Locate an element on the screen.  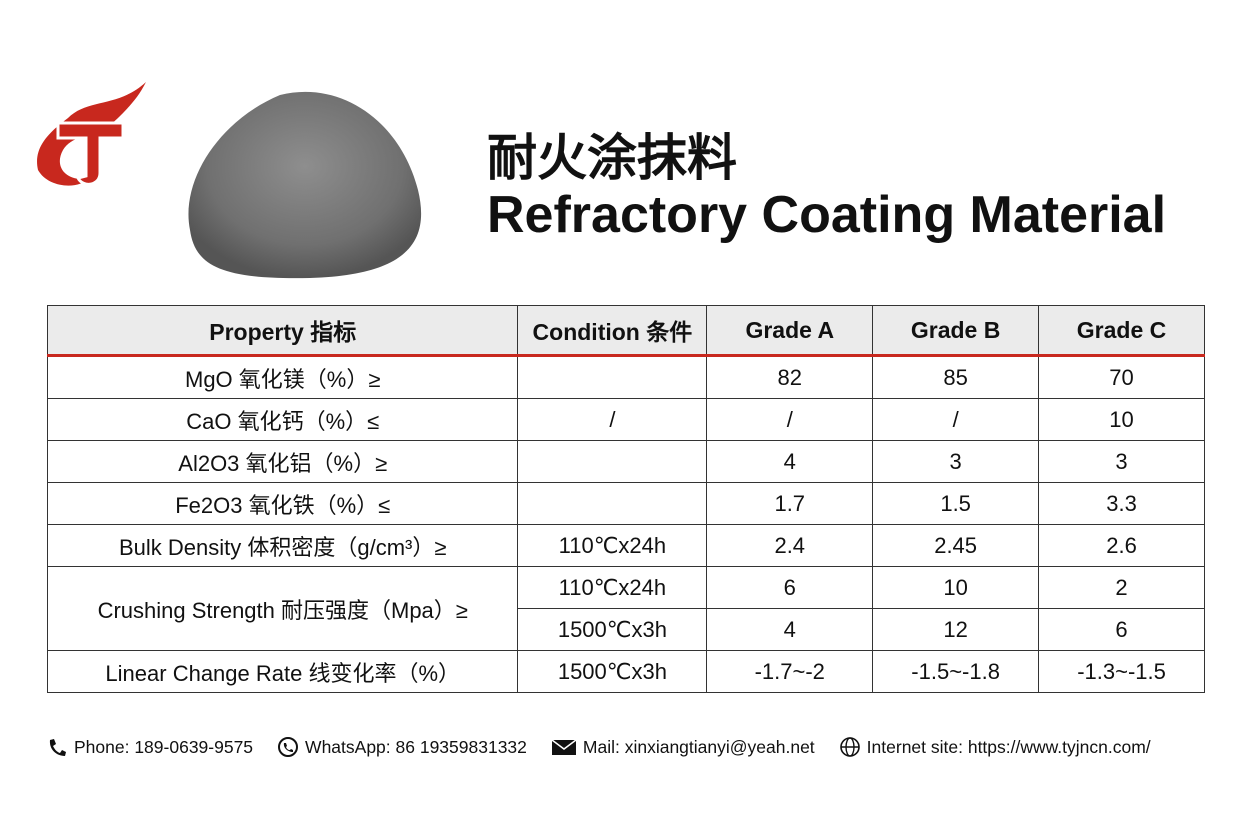
value-cell: -1.5~-1.8 is located at coordinates (956, 671).